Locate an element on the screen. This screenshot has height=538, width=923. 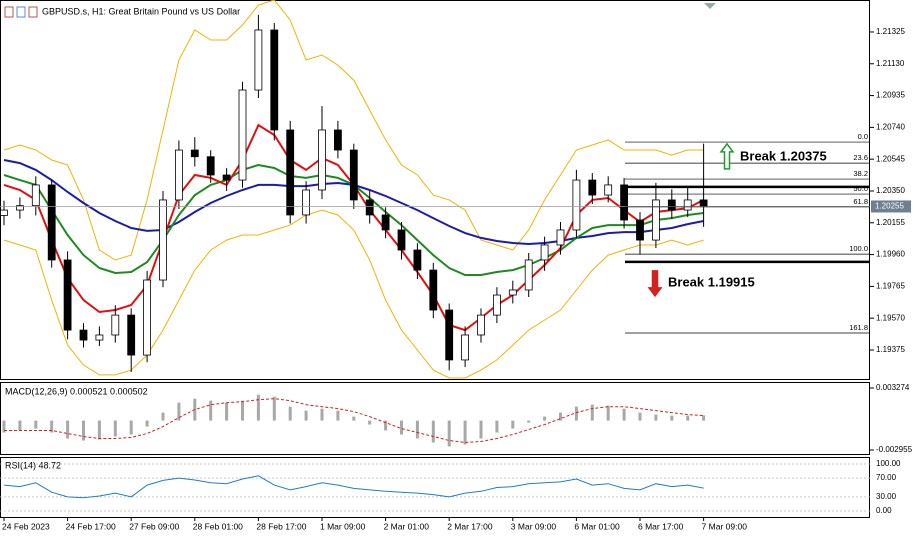
x-tick-label: 27 Feb 09:00 is located at coordinates (154, 526).